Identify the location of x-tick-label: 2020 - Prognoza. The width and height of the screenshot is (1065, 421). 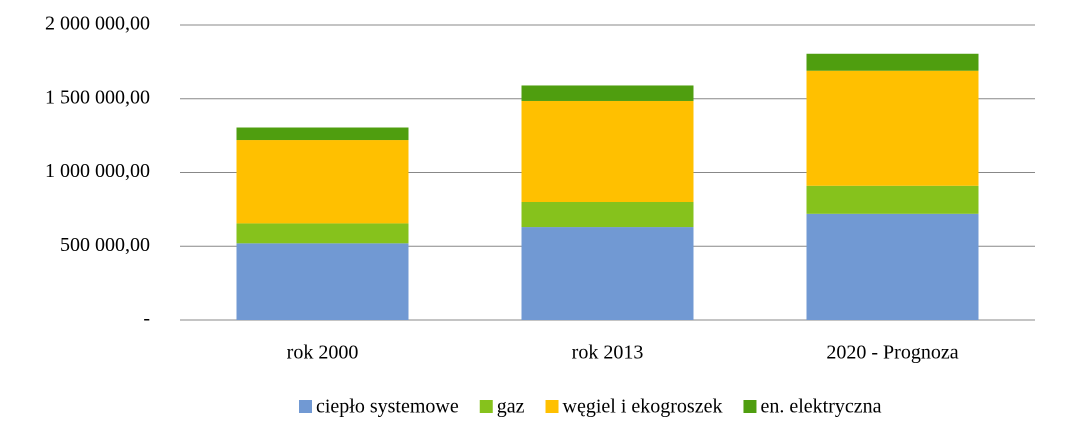
(892, 353).